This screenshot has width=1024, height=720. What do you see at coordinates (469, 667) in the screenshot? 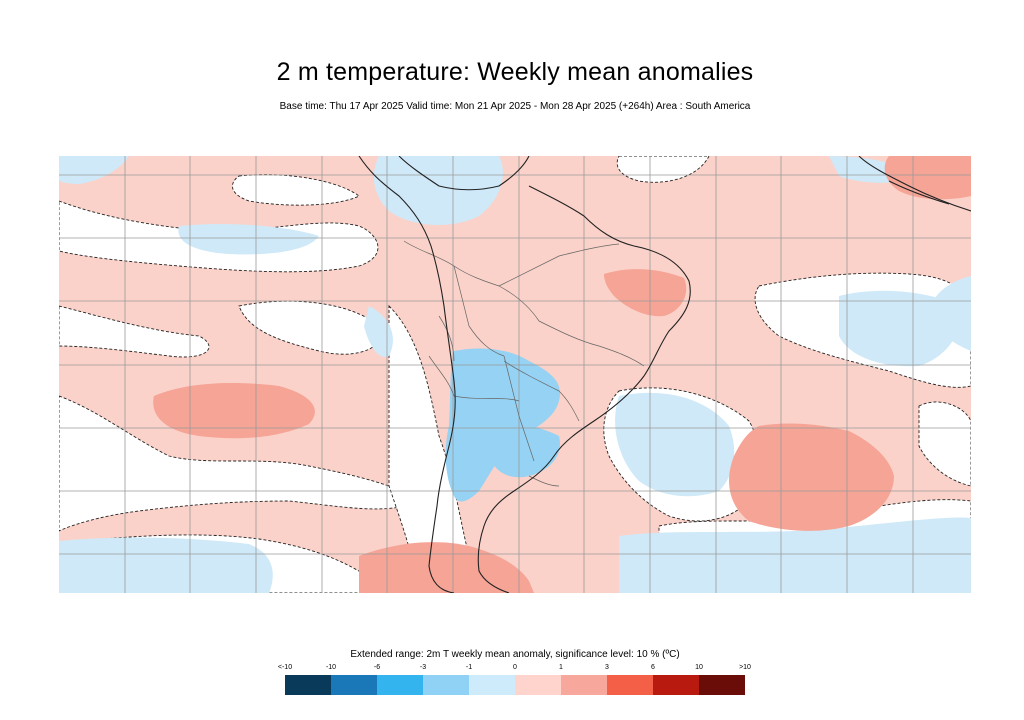
I see `legend-label: -1` at bounding box center [469, 667].